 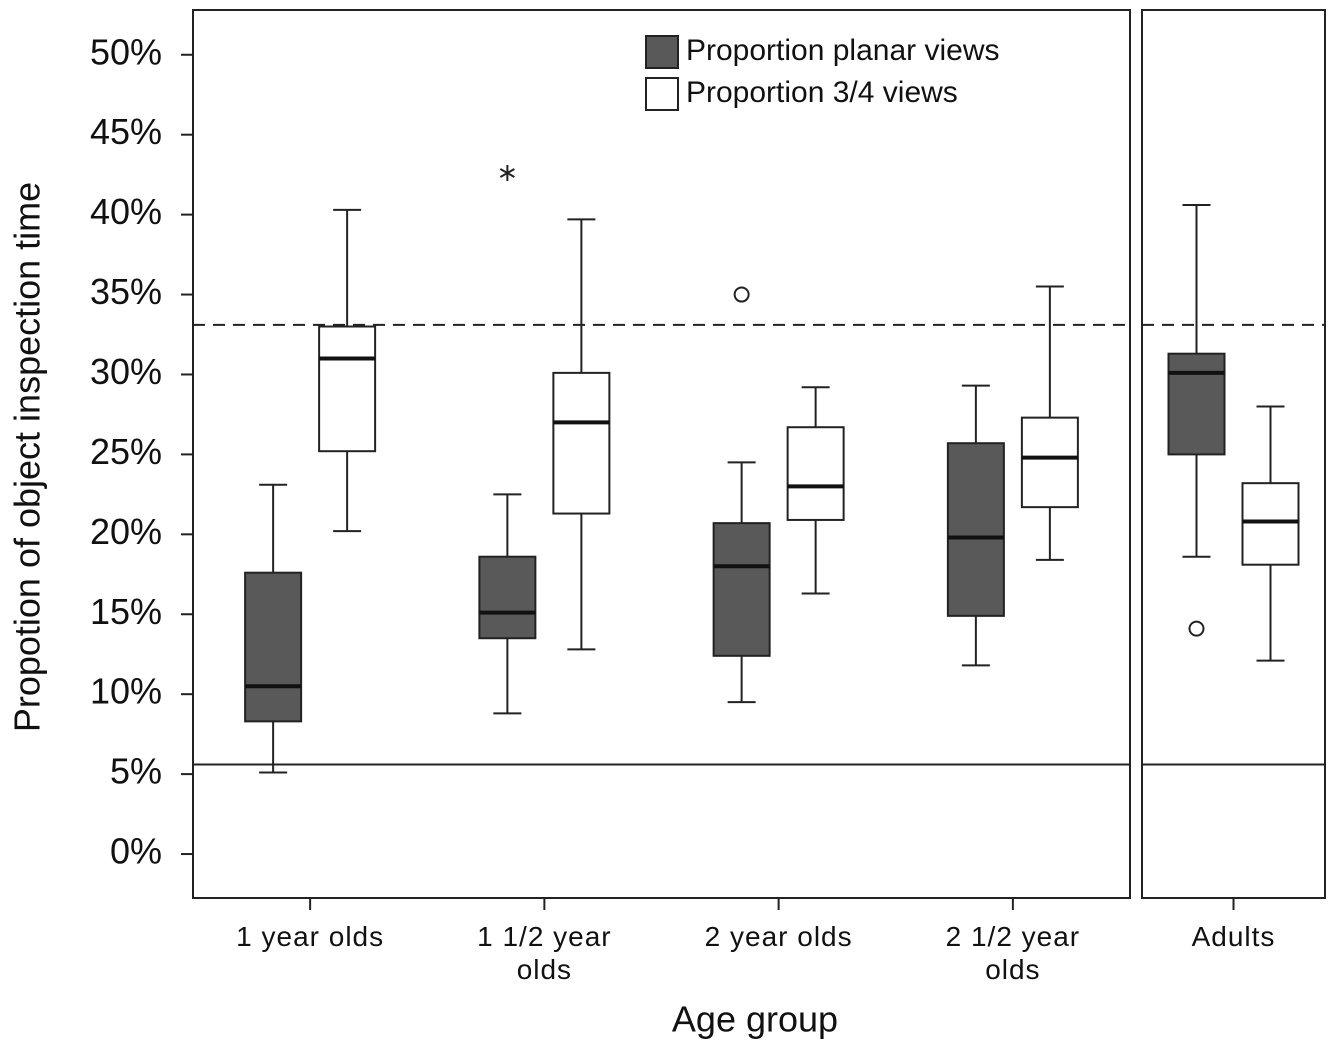 I want to click on y-tick-label: 25%, so click(x=126, y=451).